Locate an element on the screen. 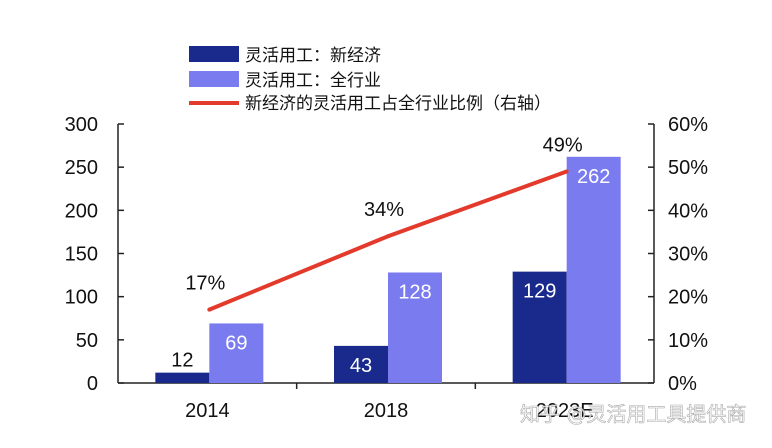  bar-data-label: 43 is located at coordinates (361, 366).